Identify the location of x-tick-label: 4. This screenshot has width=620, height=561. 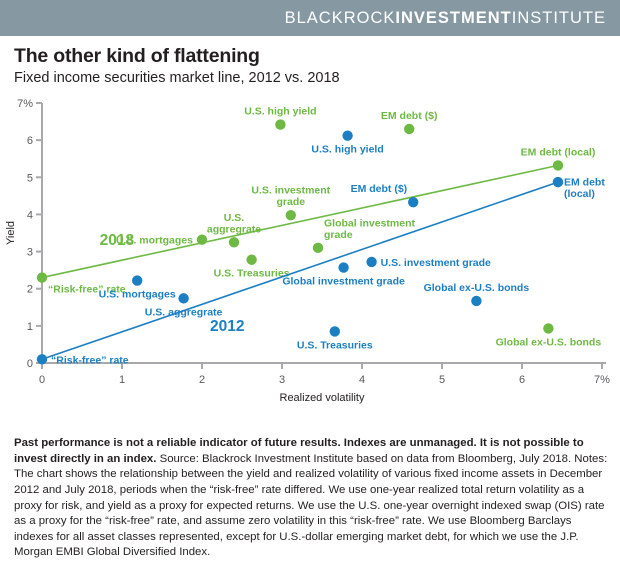
(362, 380).